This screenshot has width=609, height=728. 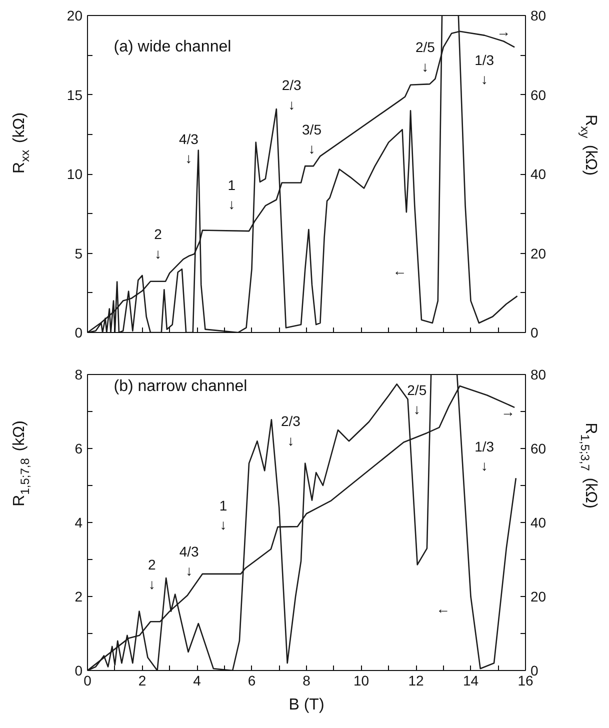 I want to click on annotation: 3/5 ↓, so click(x=312, y=139).